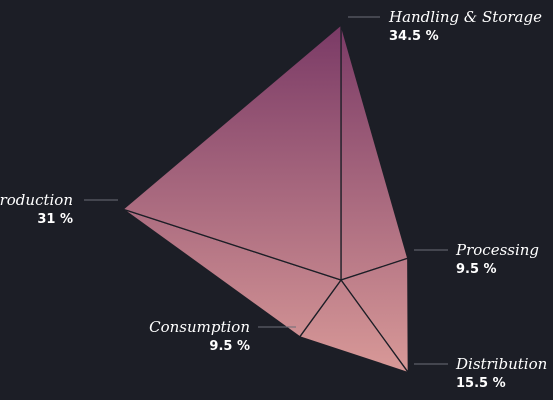 Image resolution: width=553 pixels, height=400 pixels. I want to click on label-group-consumption: Consumption 9.5 %, so click(222, 336).